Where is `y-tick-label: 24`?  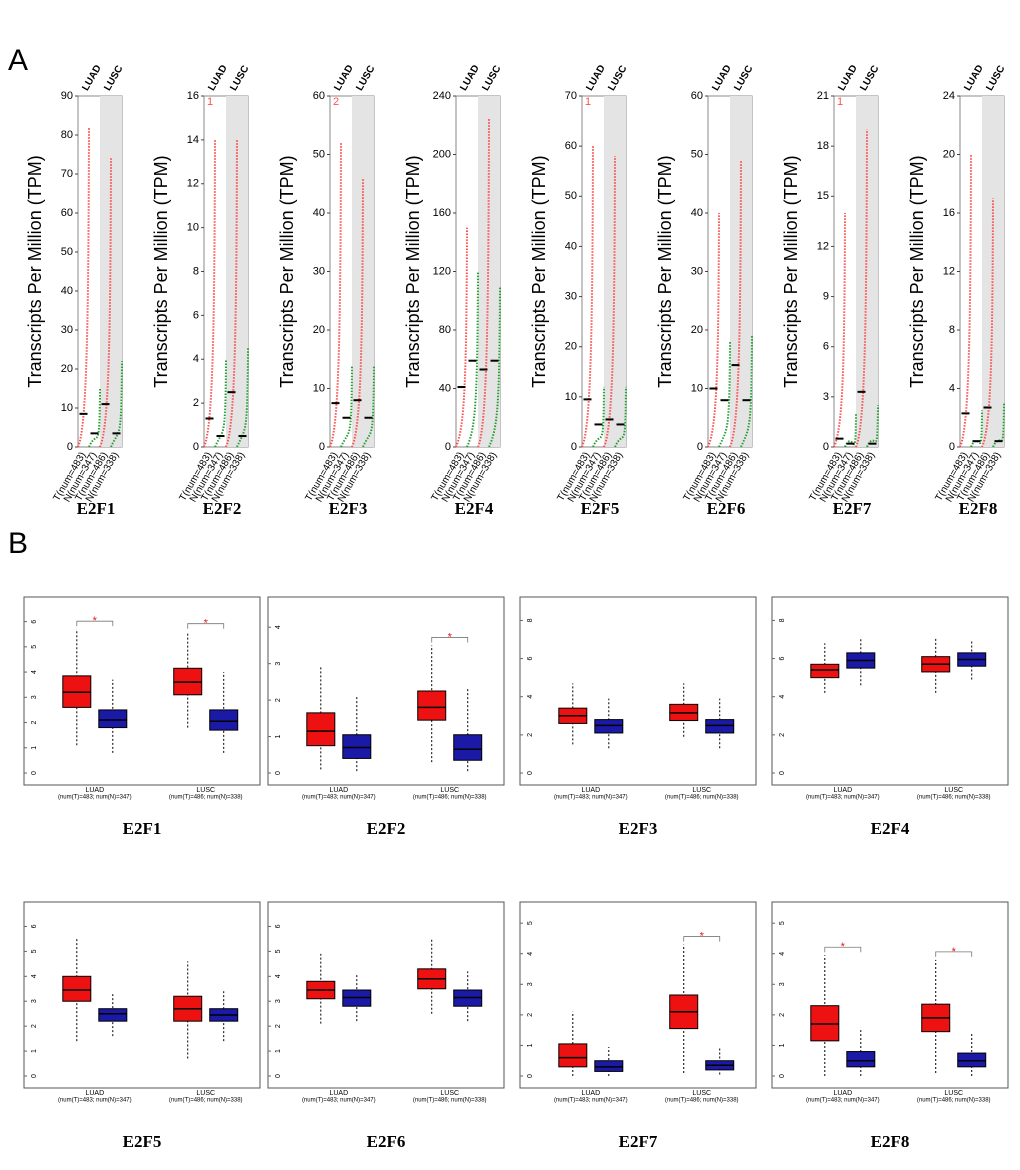 y-tick-label: 24 is located at coordinates (949, 96).